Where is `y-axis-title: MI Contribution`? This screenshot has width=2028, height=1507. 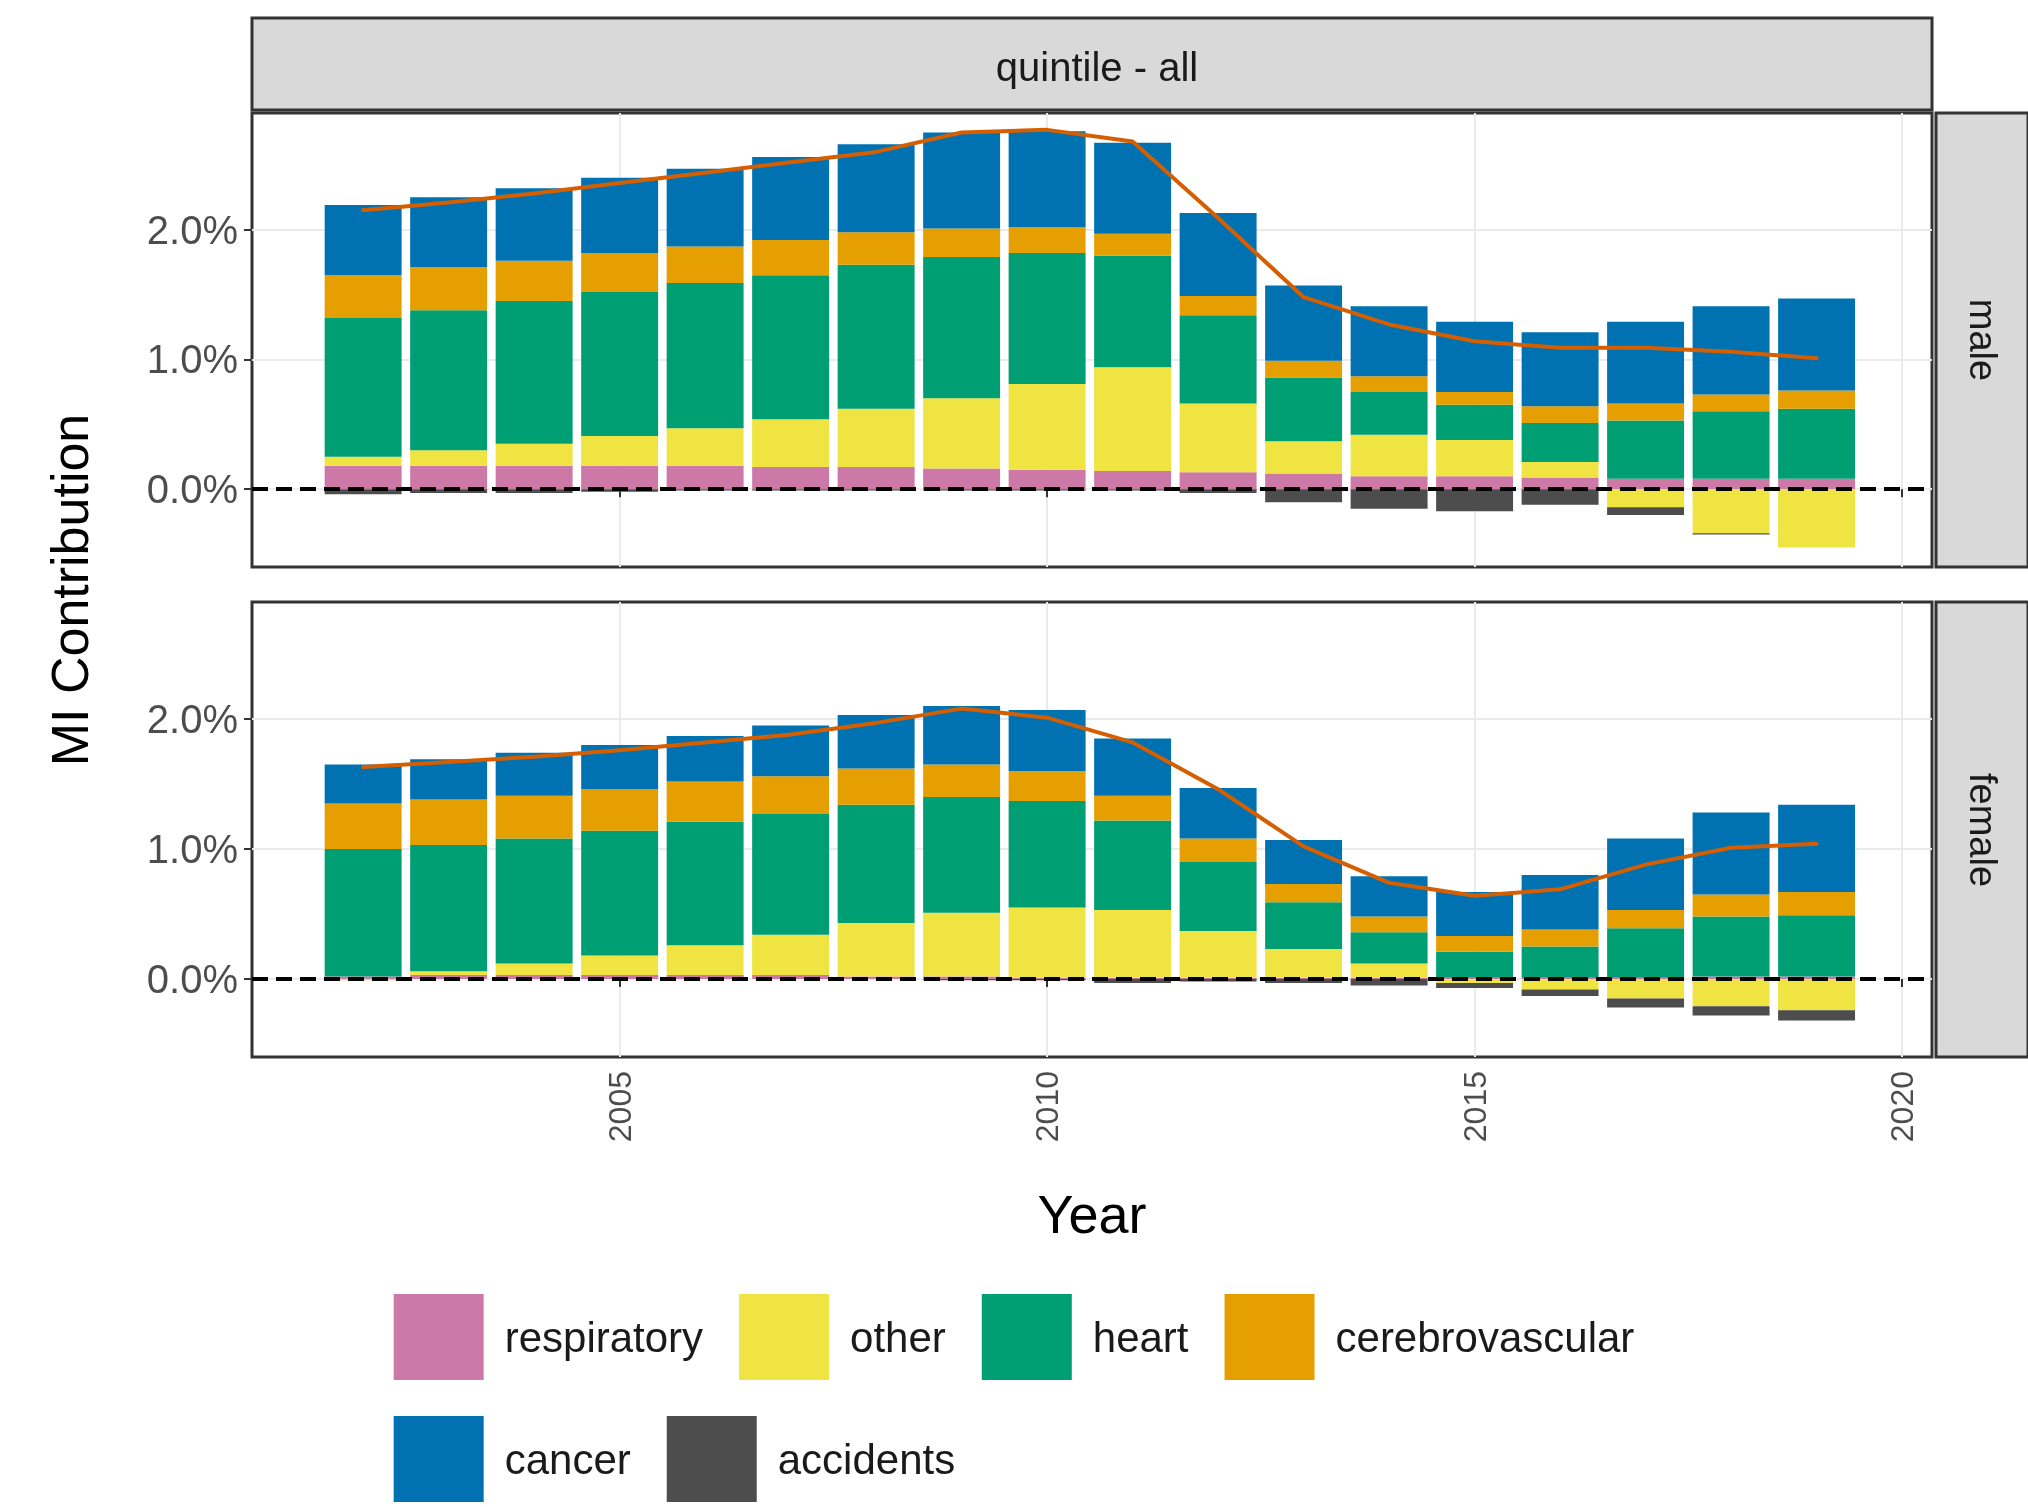 y-axis-title: MI Contribution is located at coordinates (70, 590).